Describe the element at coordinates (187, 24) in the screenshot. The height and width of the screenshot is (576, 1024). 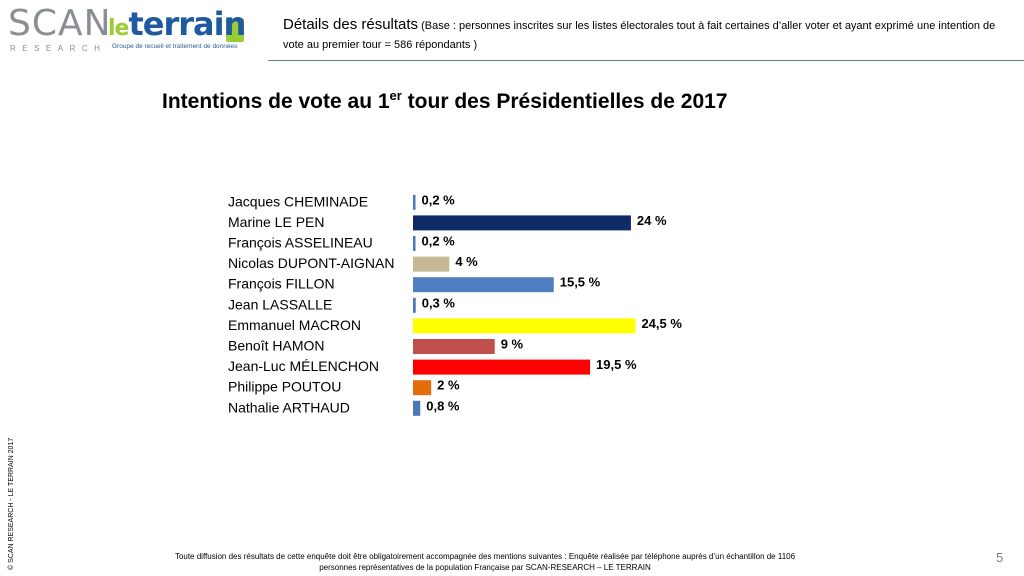
I see `terrain-logo-main: terrain` at that location.